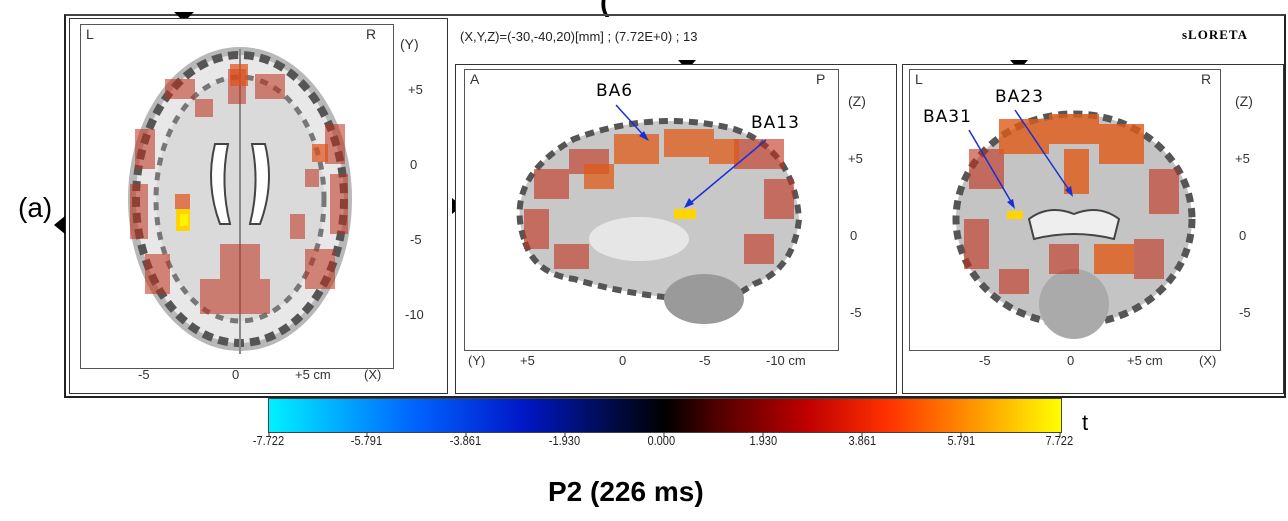 Image resolution: width=1288 pixels, height=521 pixels. What do you see at coordinates (961, 440) in the screenshot?
I see `colorbar-tick-label: 5.791` at bounding box center [961, 440].